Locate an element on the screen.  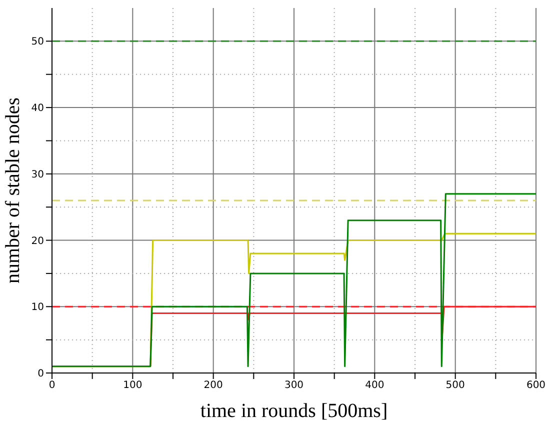
x-tick-label: 100 is located at coordinates (132, 386).